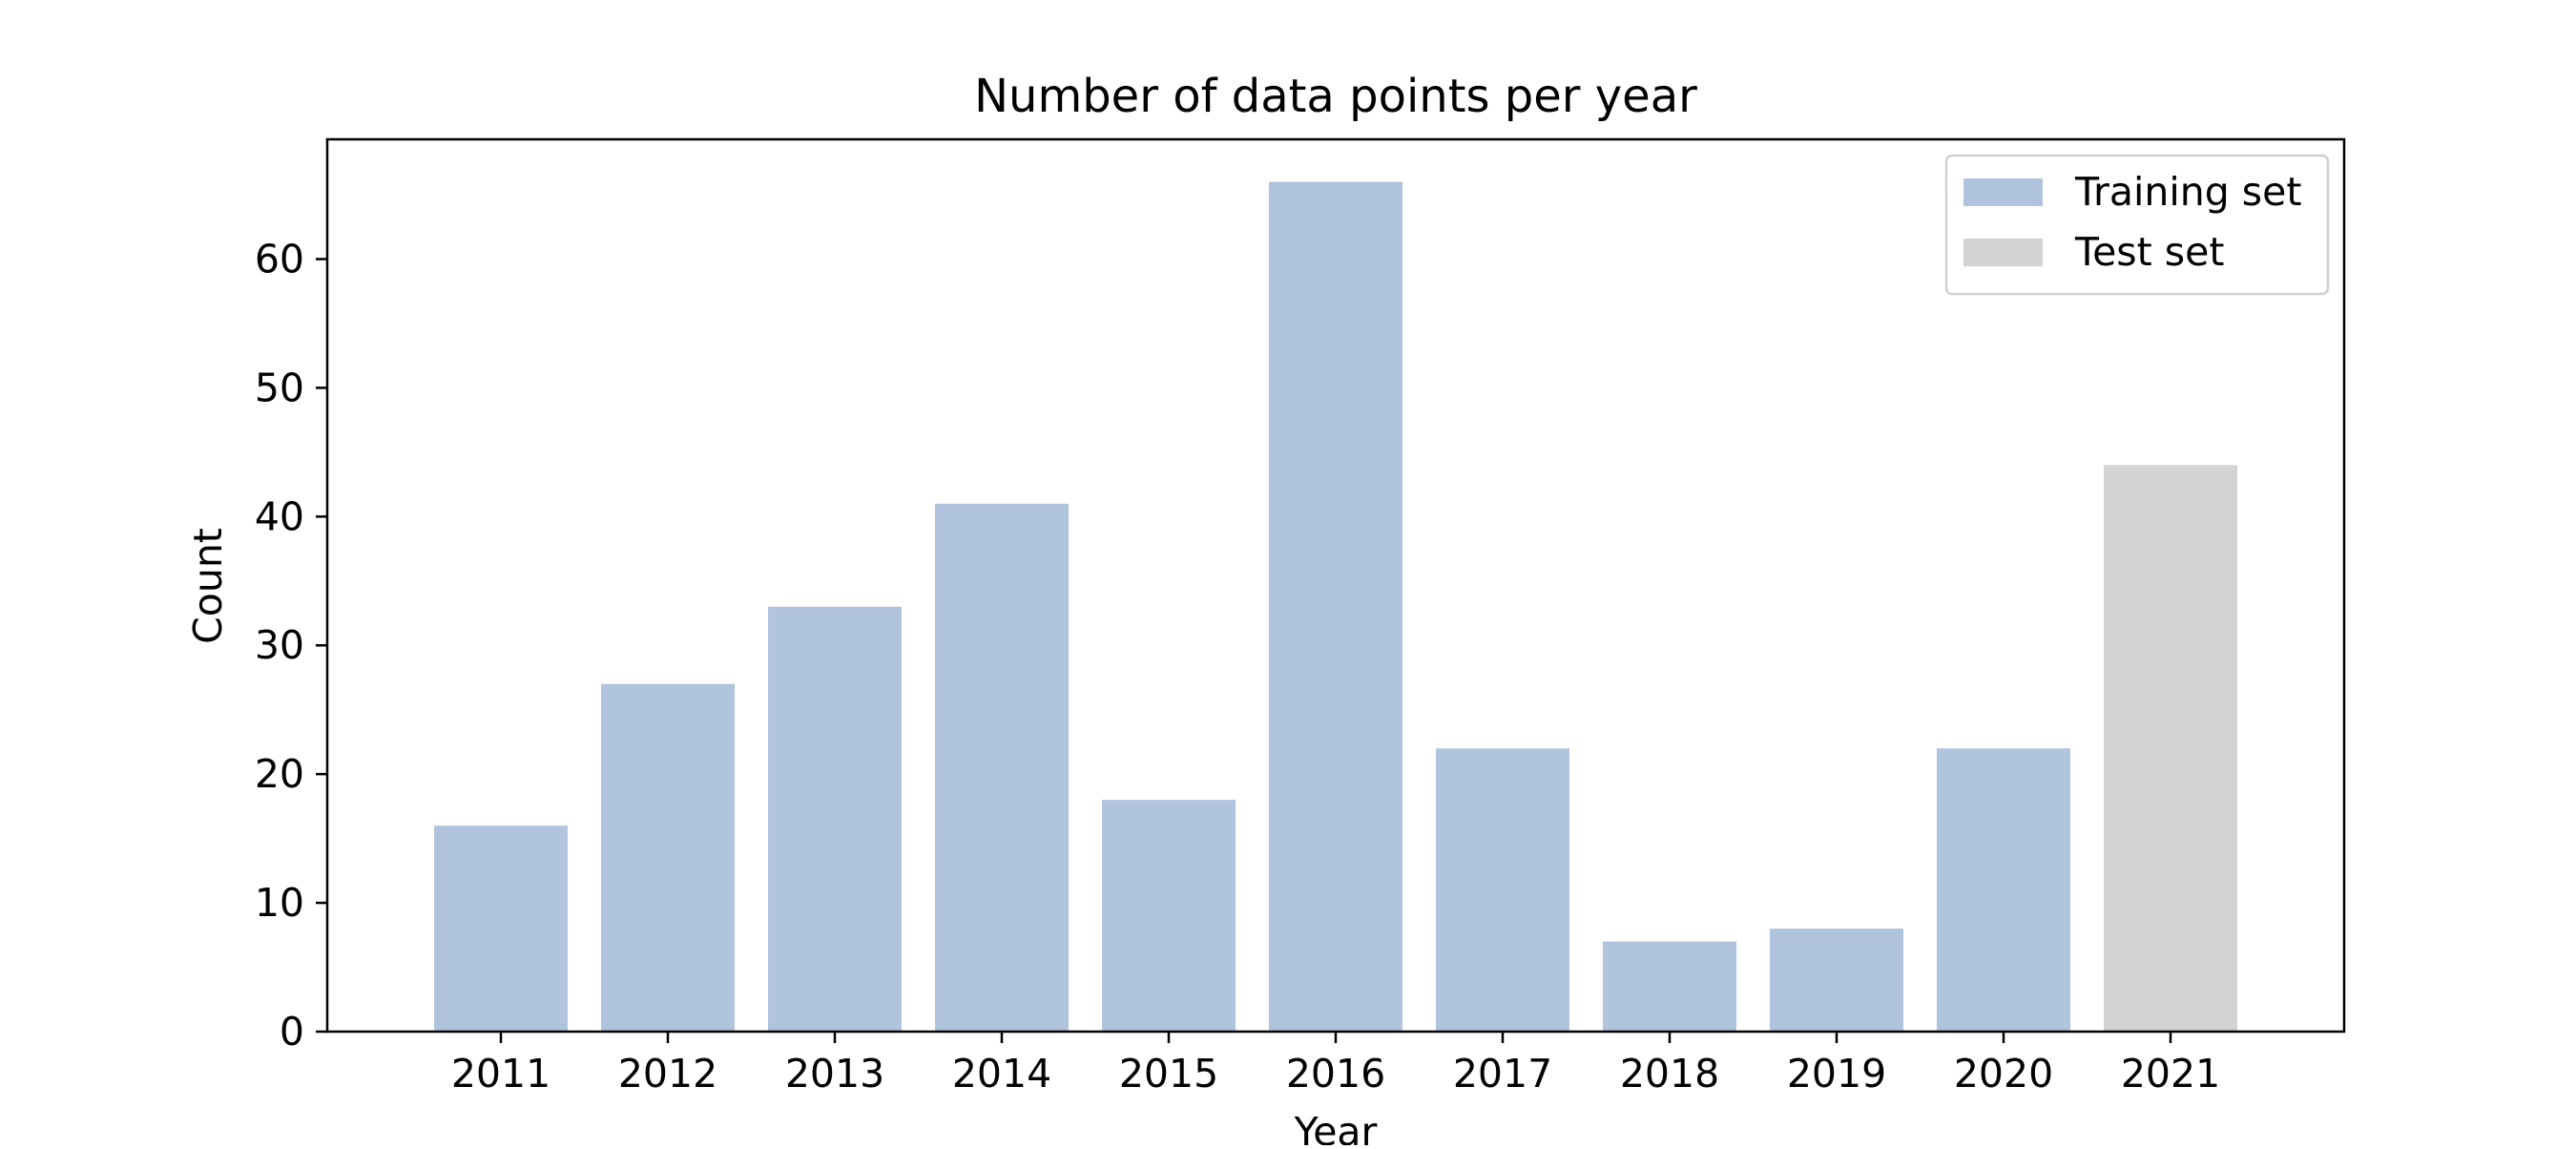  Describe the element at coordinates (279, 387) in the screenshot. I see `y-tick-label: 50` at that location.